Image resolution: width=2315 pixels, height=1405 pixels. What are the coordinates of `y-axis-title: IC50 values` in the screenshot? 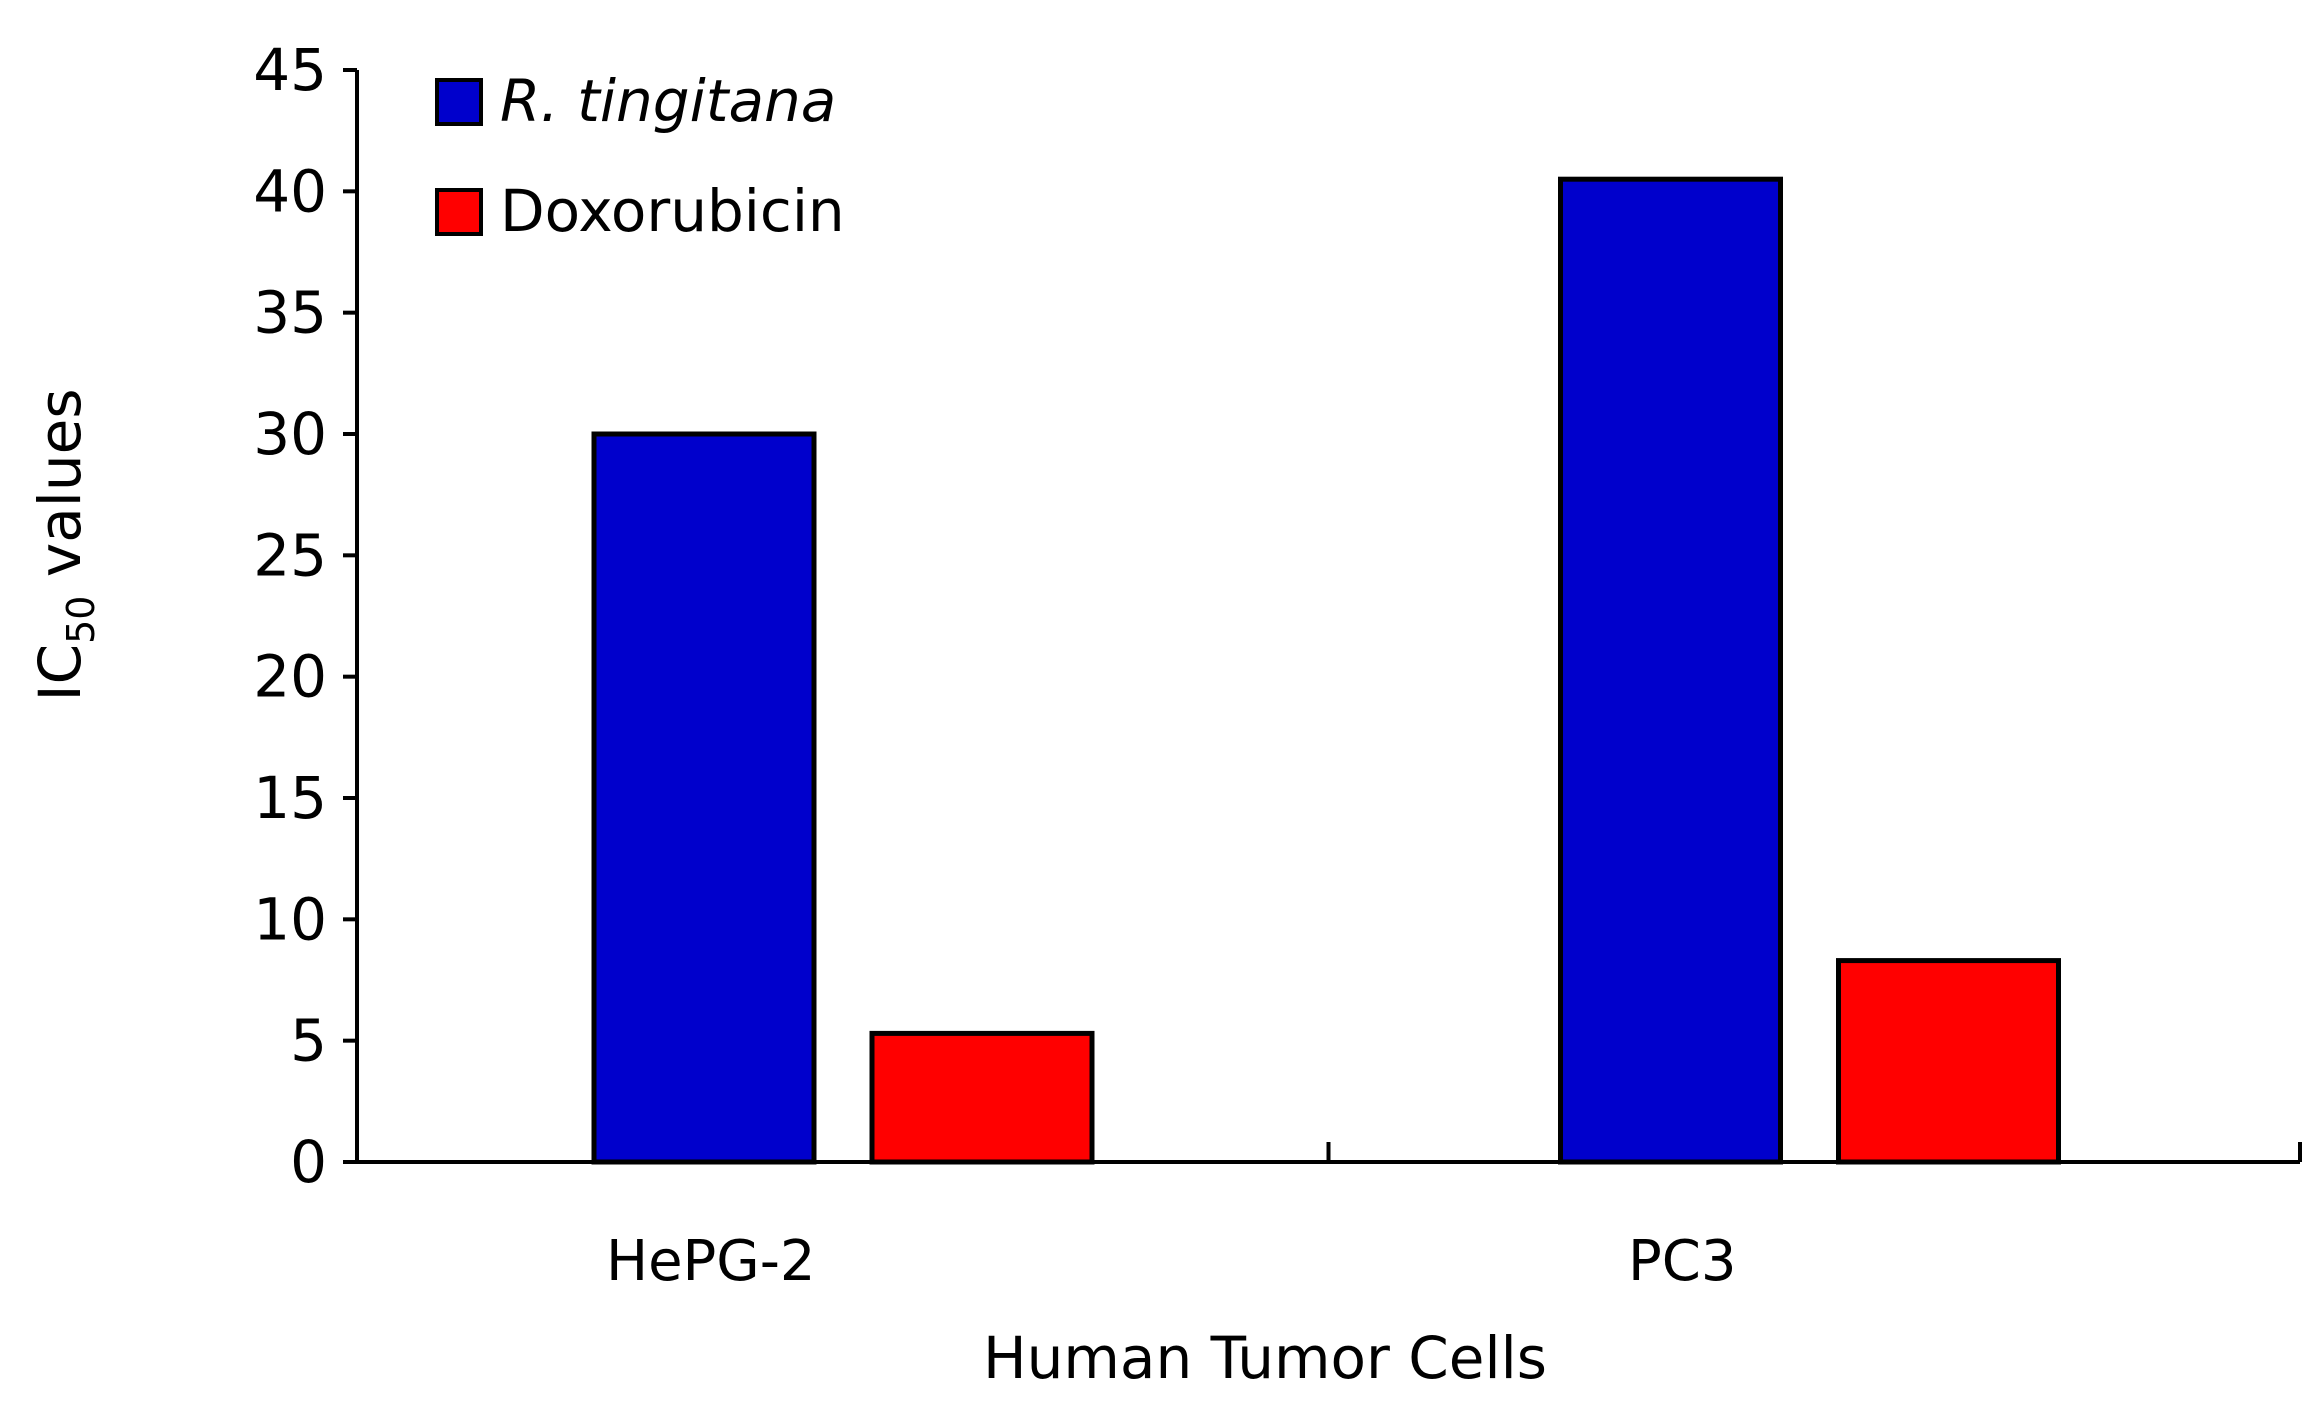 It's located at (64, 544).